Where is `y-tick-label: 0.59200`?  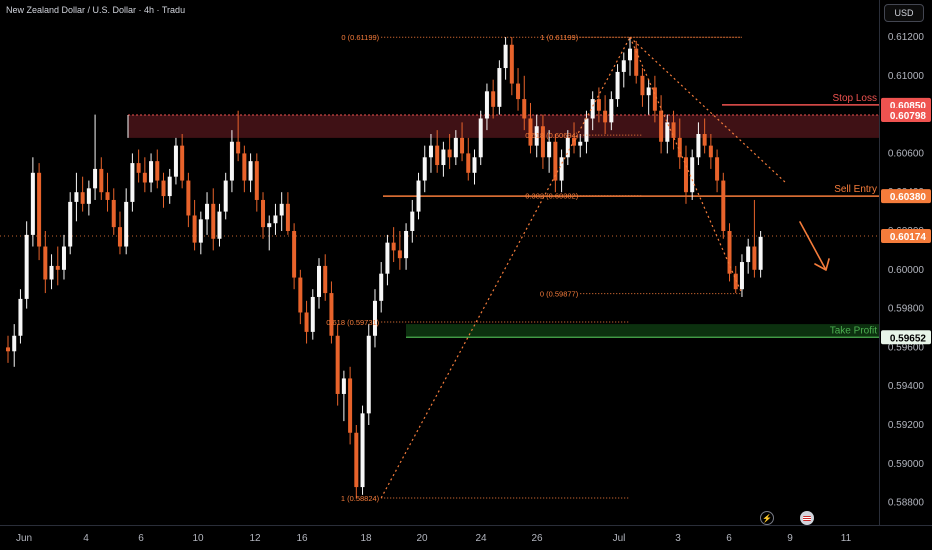
y-tick-label: 0.59200 is located at coordinates (906, 425).